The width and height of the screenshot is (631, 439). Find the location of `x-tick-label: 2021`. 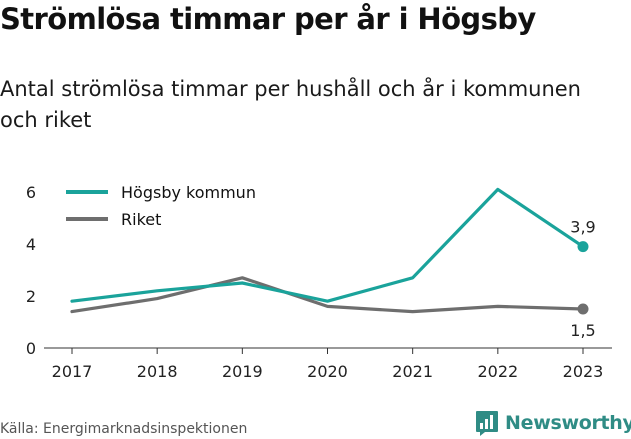

x-tick-label: 2021 is located at coordinates (412, 371).